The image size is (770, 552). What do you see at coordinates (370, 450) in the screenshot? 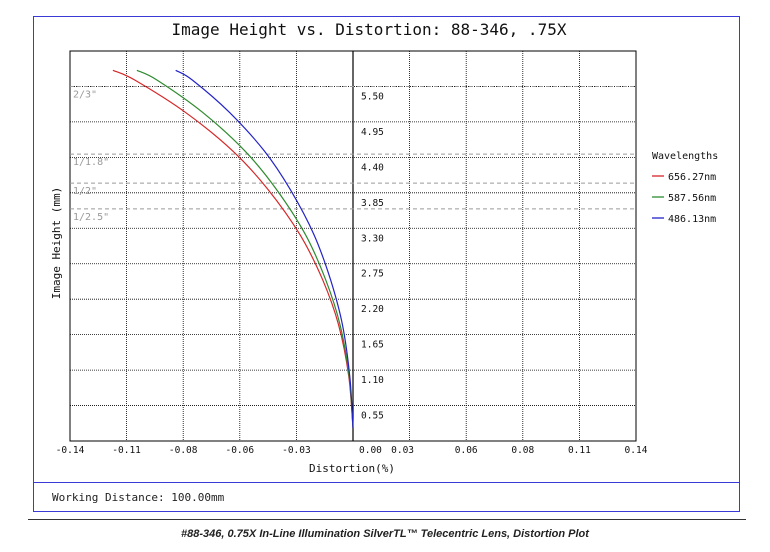
I see `x-tick-label: 0.00` at bounding box center [370, 450].